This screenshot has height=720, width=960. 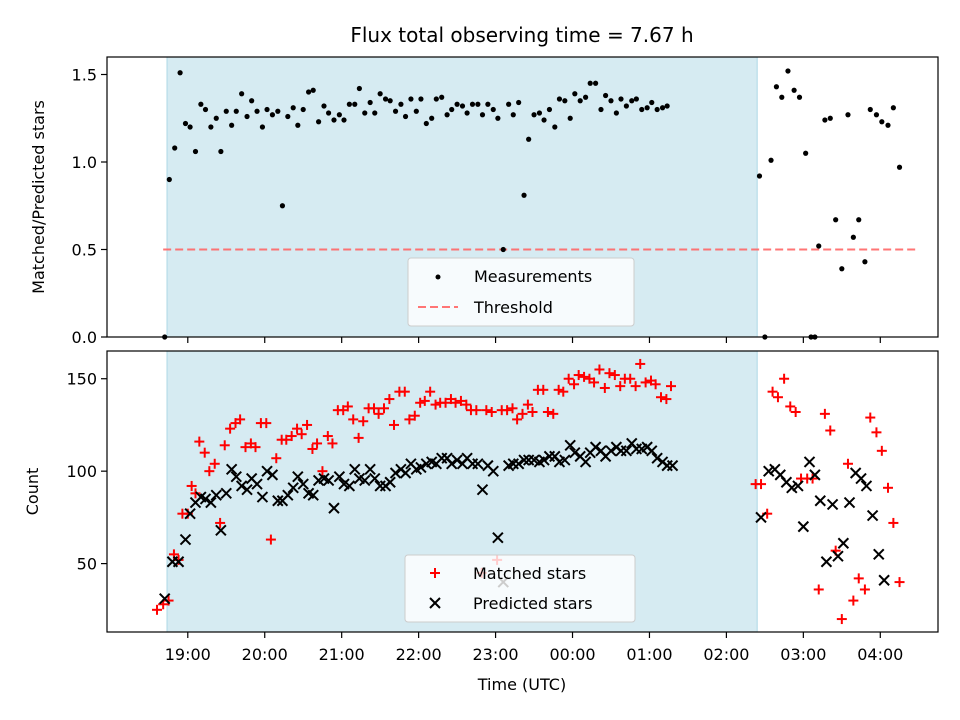 I want to click on ratio-y-axis-label: Matched/Predicted stars, so click(x=38, y=197).